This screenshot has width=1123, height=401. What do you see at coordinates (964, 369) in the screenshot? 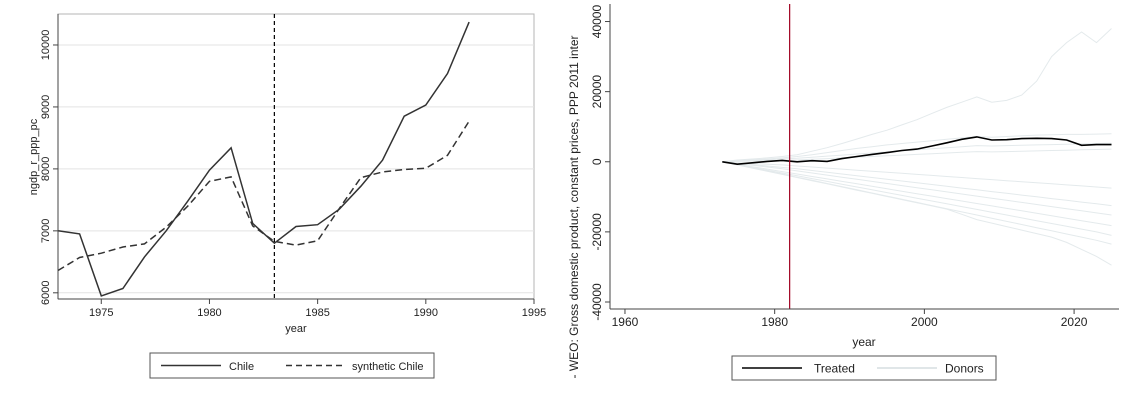
I see `legend-label-donors: Donors` at bounding box center [964, 369].